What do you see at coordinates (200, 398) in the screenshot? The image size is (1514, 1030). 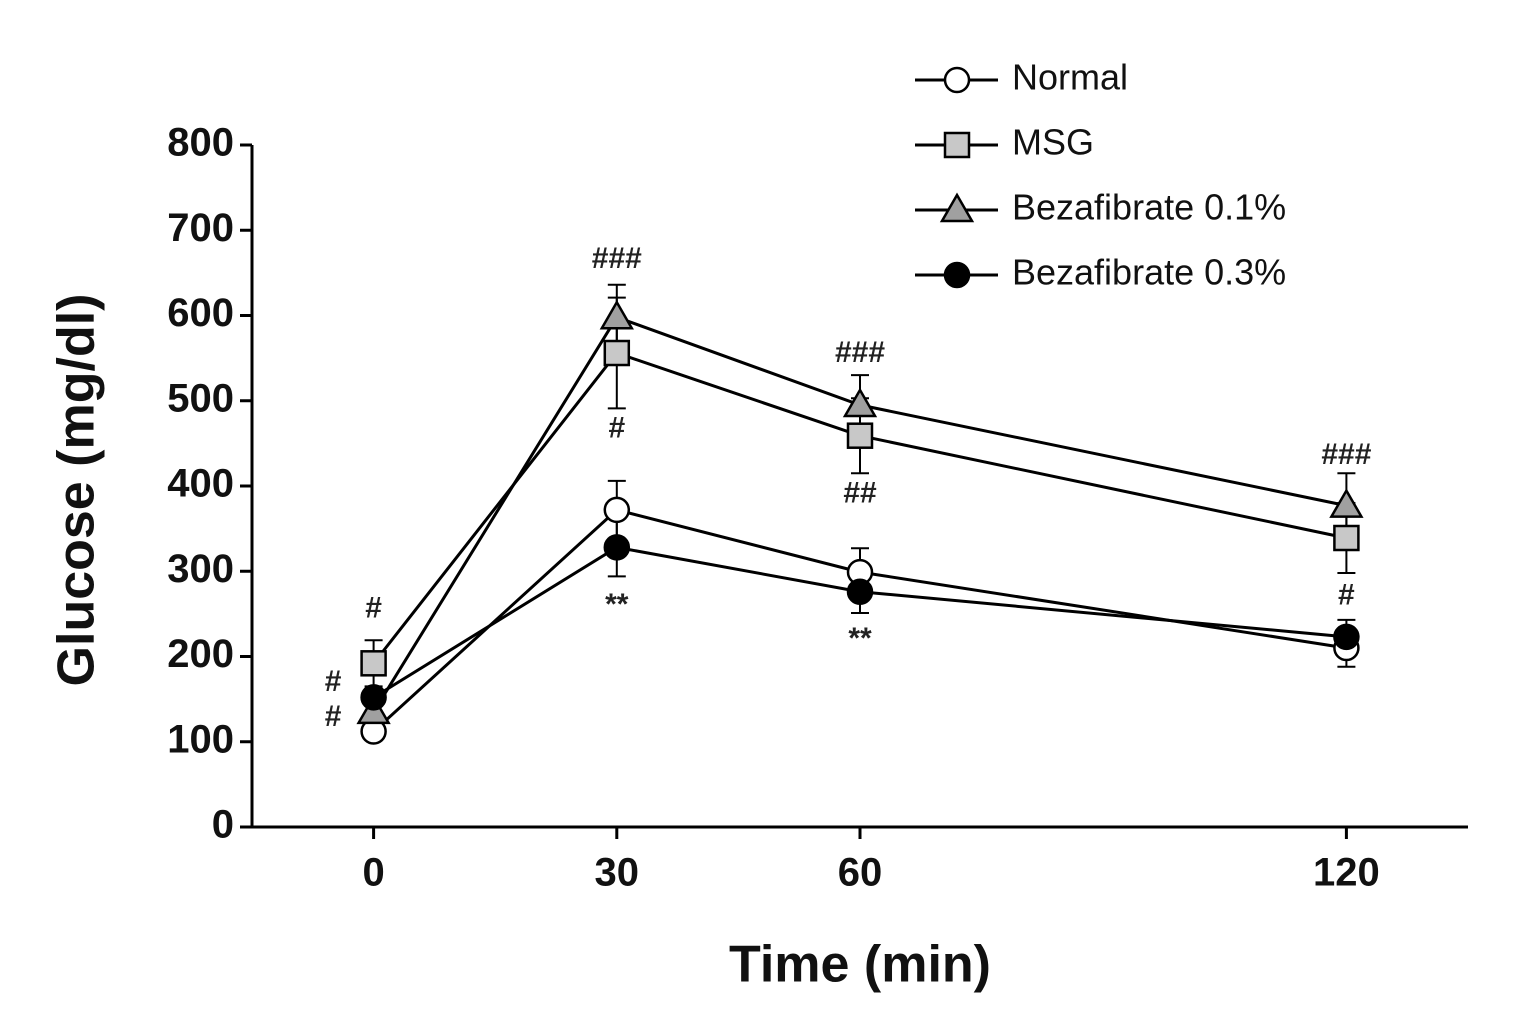 I see `y-tick-label: 500` at bounding box center [200, 398].